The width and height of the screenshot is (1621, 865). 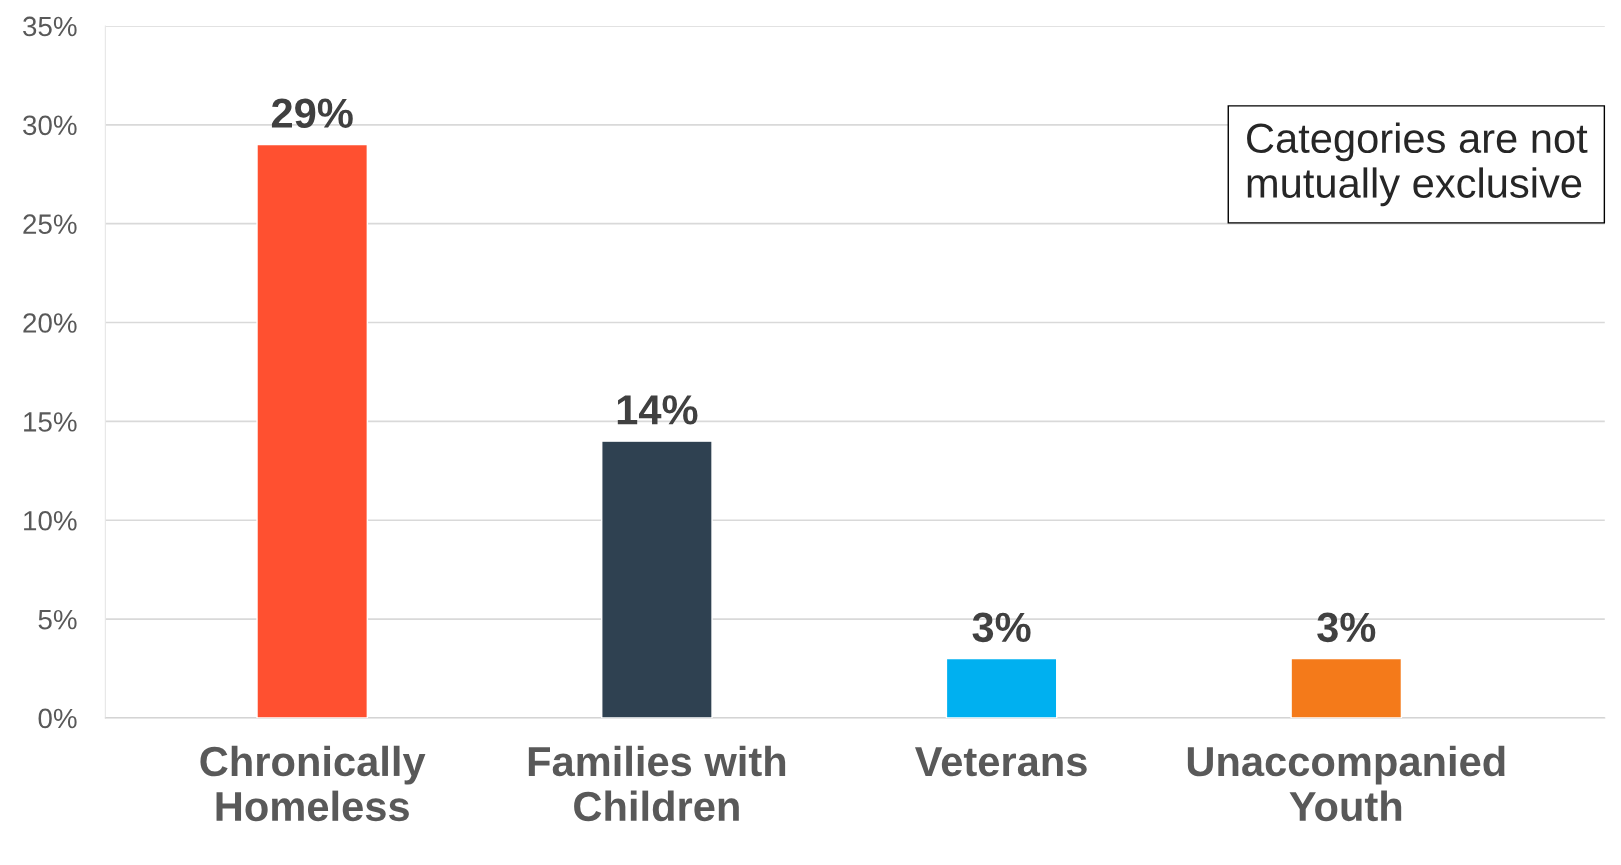 I want to click on y-tick-label: 30%, so click(x=50, y=125).